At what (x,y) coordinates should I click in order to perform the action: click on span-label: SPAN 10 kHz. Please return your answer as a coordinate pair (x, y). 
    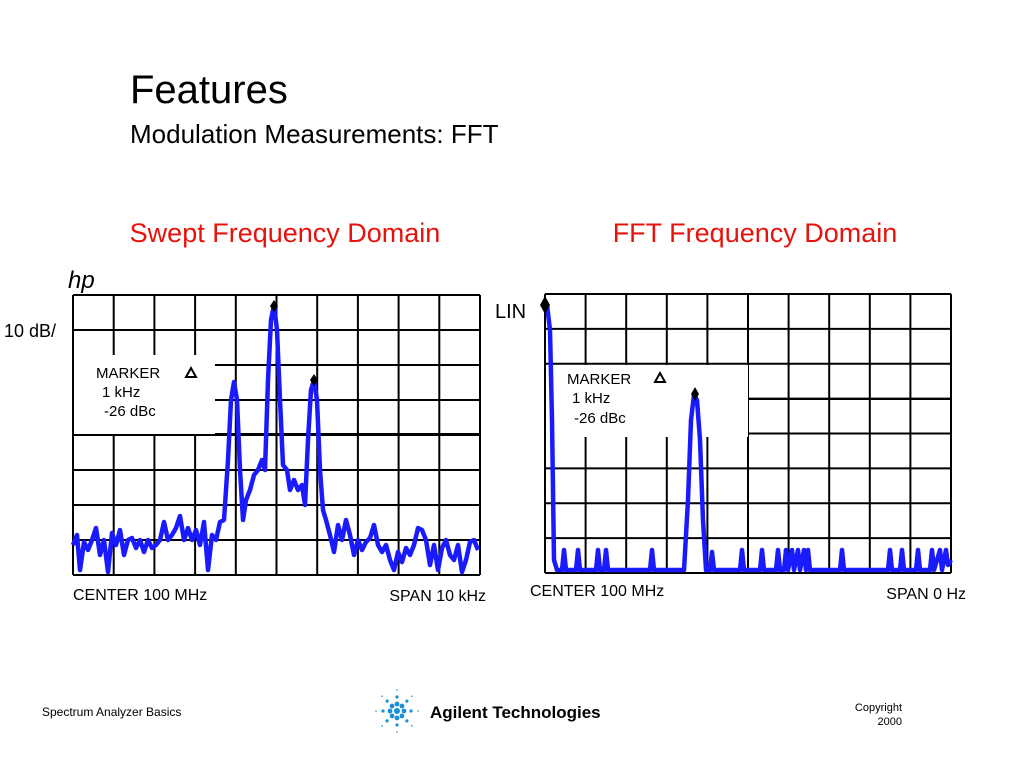
    Looking at the image, I should click on (437, 596).